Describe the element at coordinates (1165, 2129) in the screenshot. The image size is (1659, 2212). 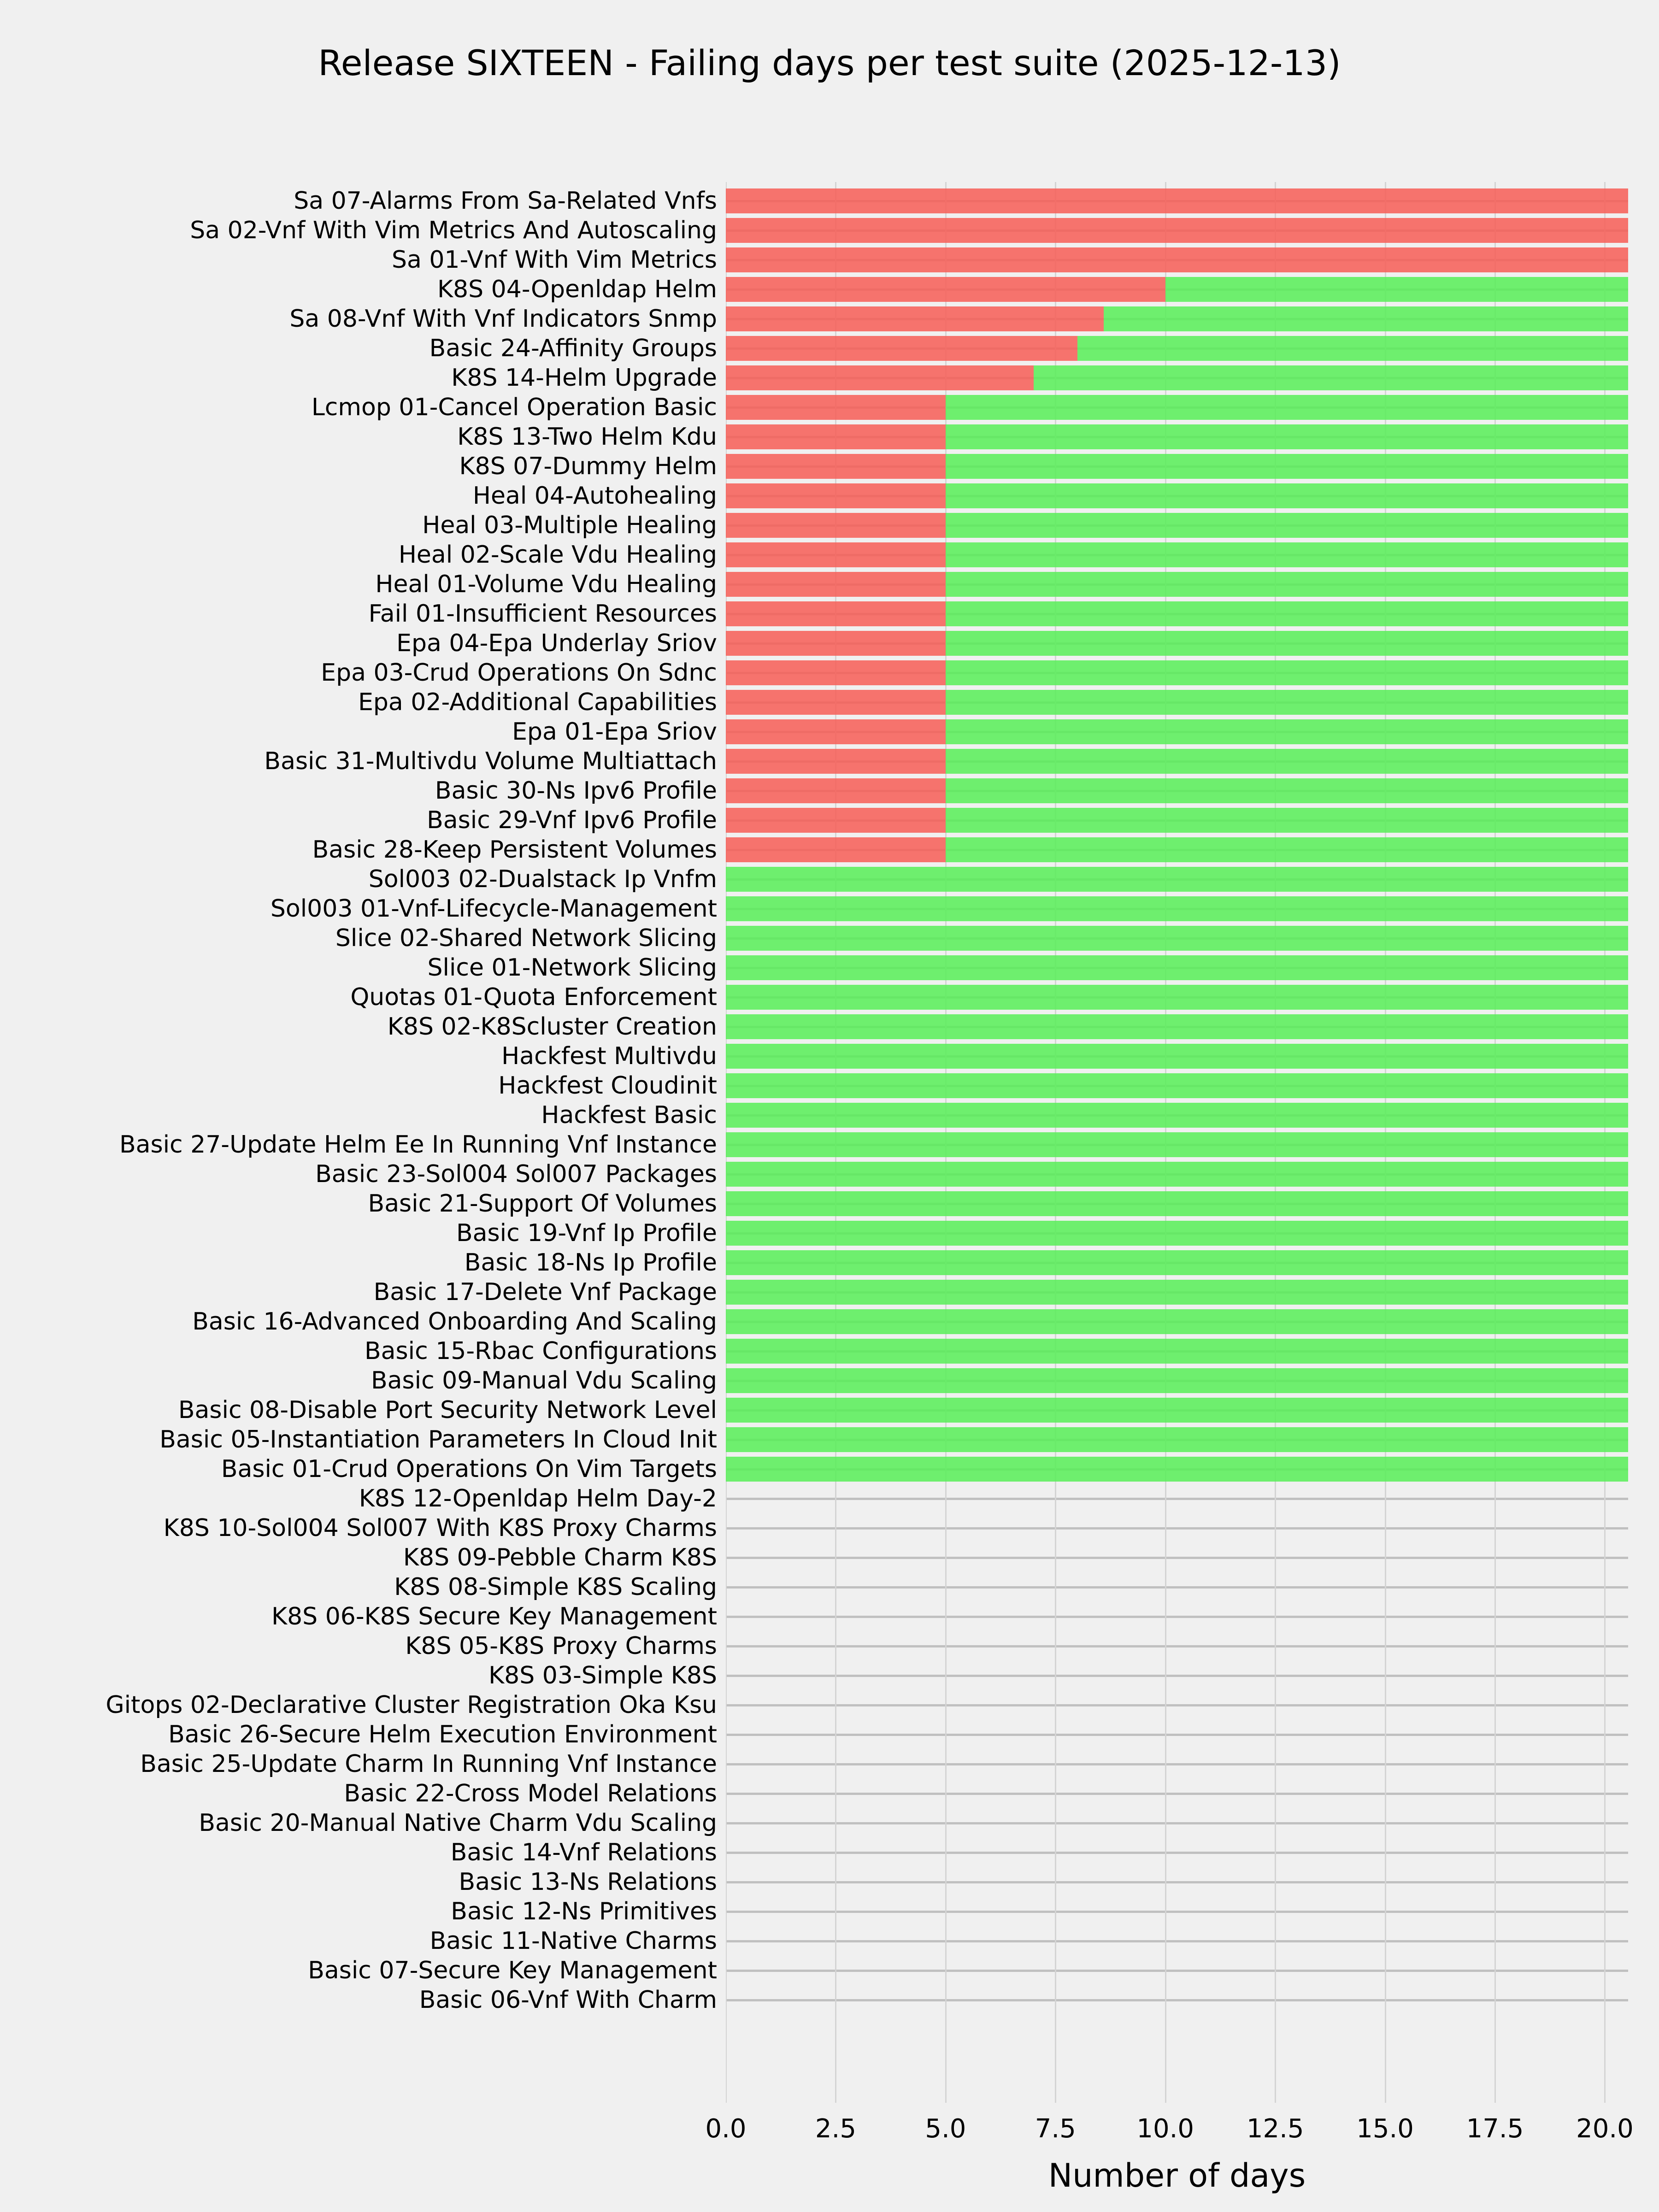
I see `x-tick-label: 10.0` at that location.